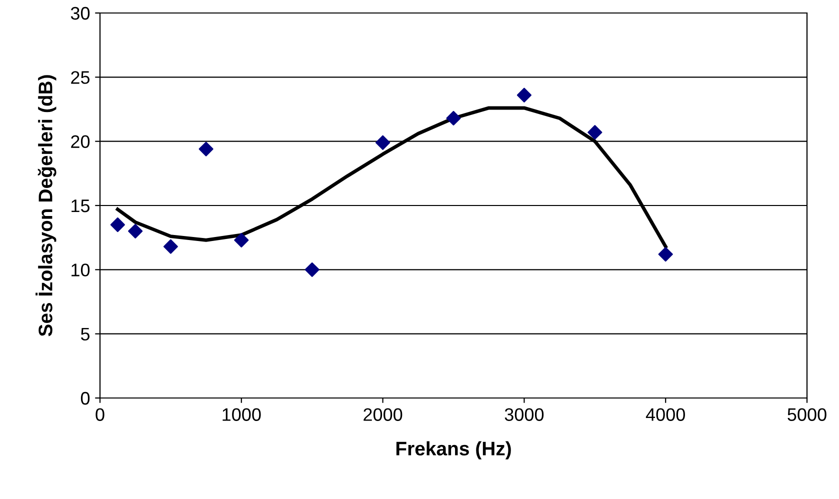 This screenshot has width=839, height=499. What do you see at coordinates (665, 414) in the screenshot?
I see `x-tick-label: 4000` at bounding box center [665, 414].